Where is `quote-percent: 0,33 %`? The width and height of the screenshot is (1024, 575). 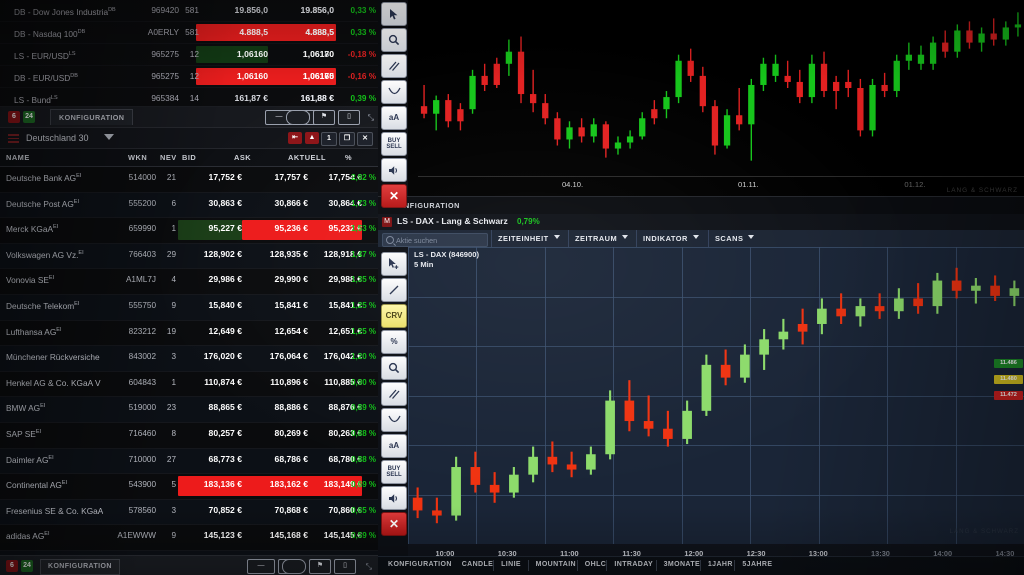 quote-percent: 0,33 % is located at coordinates (363, 32).